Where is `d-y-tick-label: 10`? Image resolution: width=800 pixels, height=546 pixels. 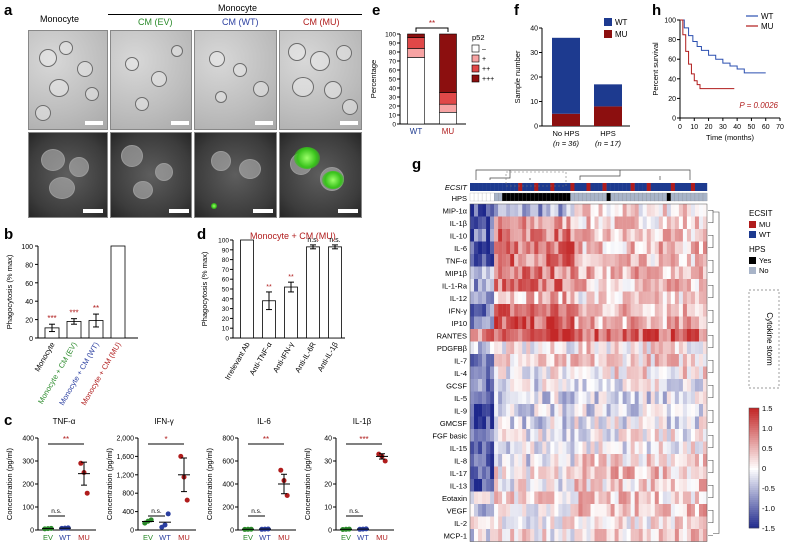 d-y-tick-label: 10 is located at coordinates (226, 329).